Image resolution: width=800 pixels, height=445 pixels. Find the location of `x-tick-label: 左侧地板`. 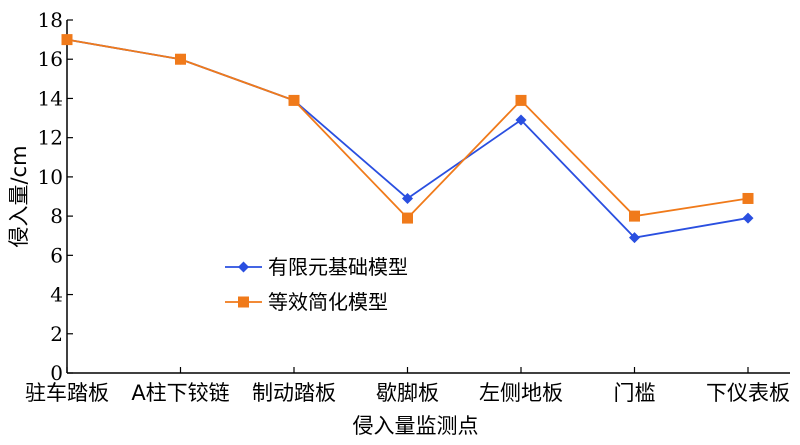

x-tick-label: 左侧地板 is located at coordinates (521, 393).